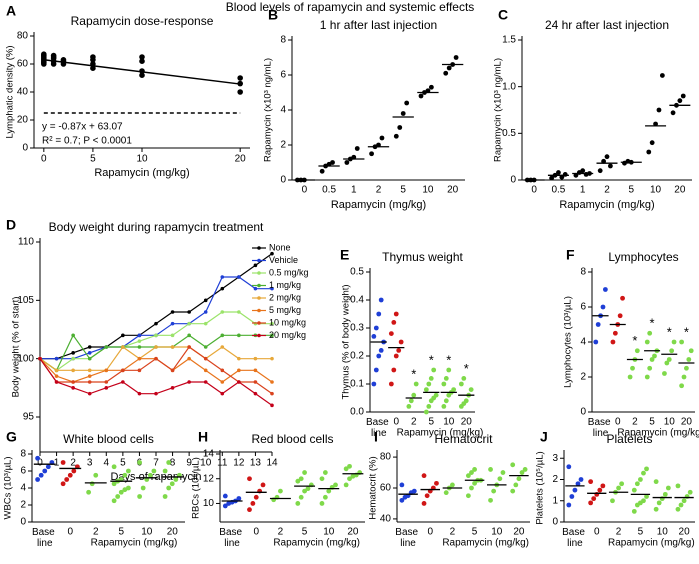 This screenshot has width=699, height=564. Describe the element at coordinates (570, 255) in the screenshot. I see `panel-letter: F` at that location.